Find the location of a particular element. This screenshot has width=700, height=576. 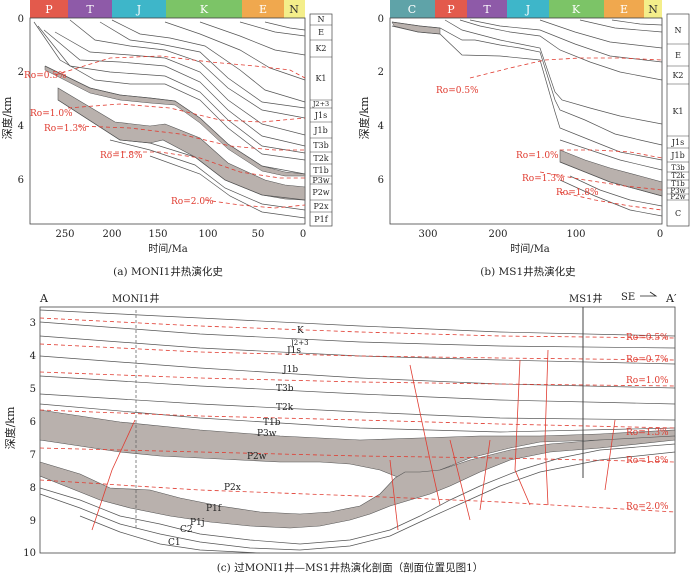

period-label: N is located at coordinates (653, 9).